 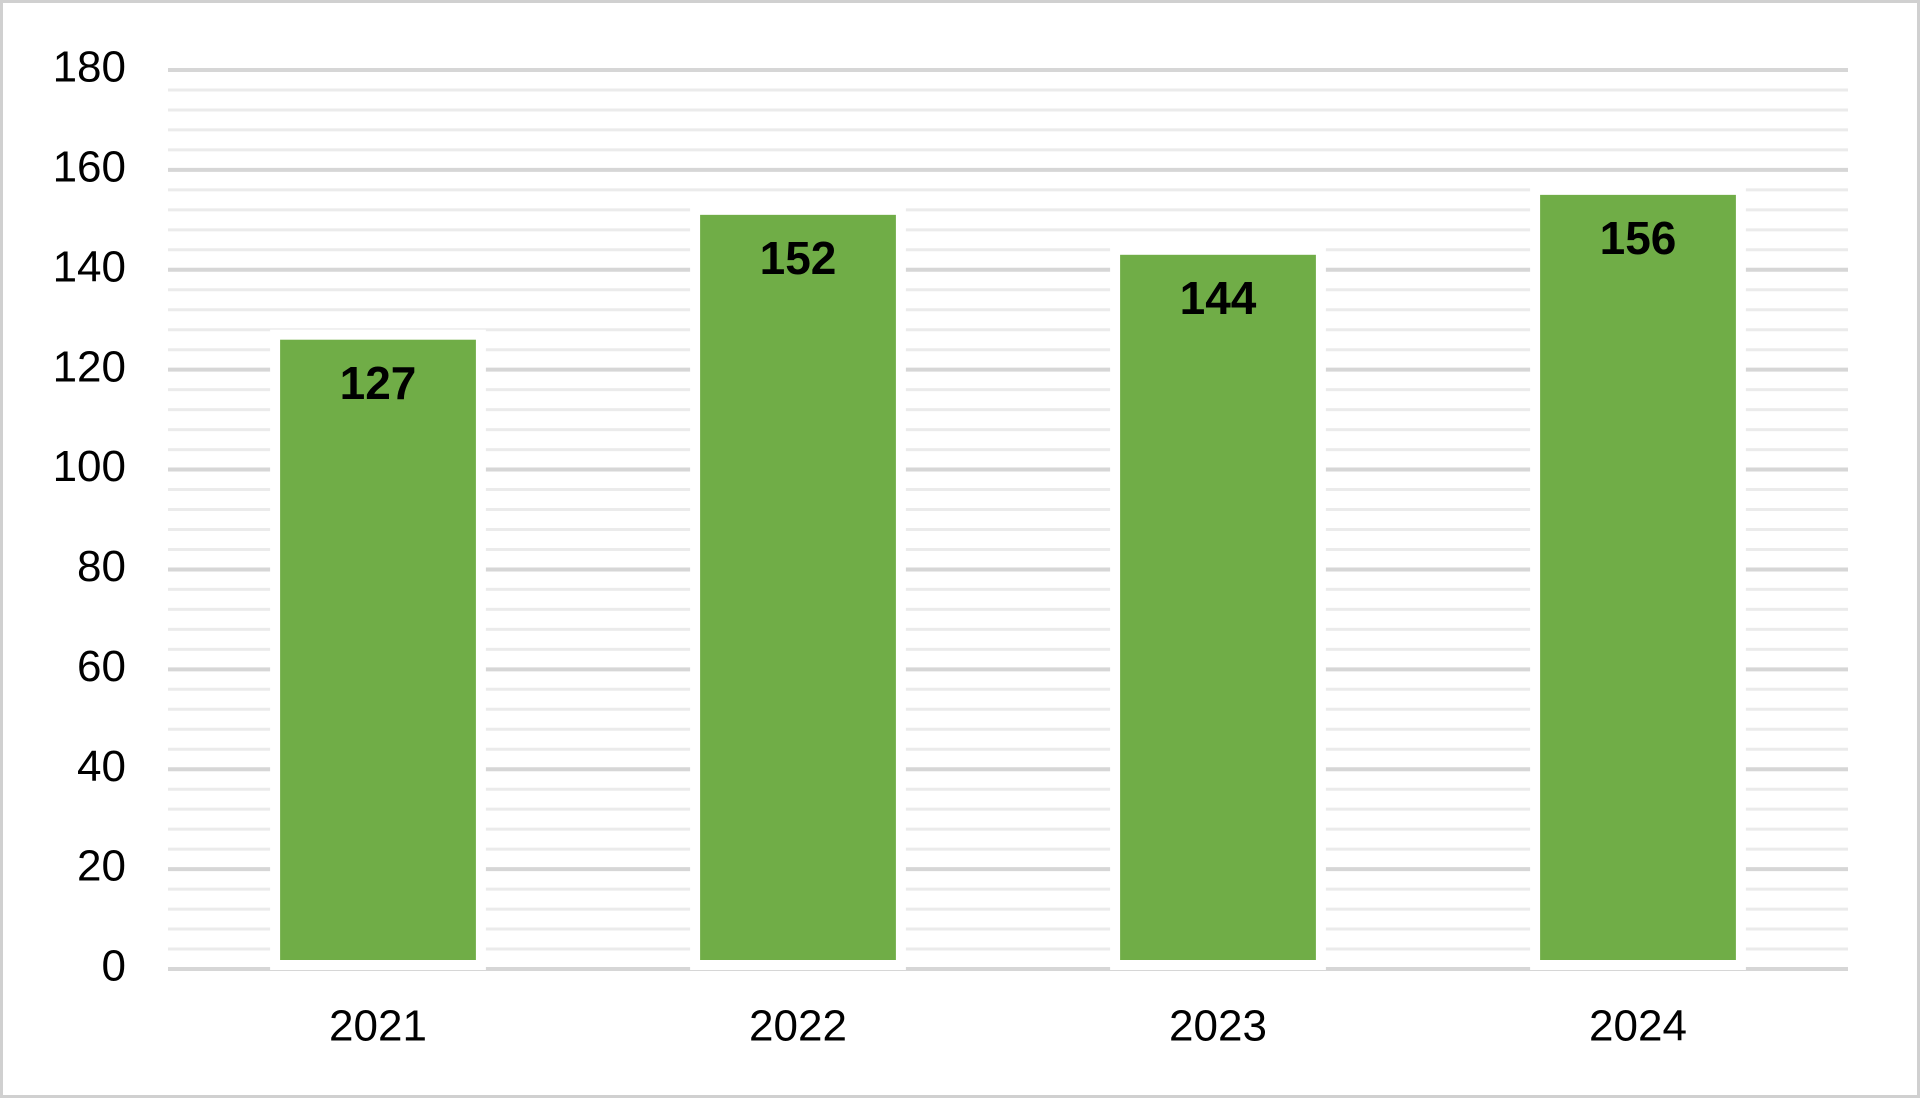 I want to click on y-tick-label: 60, so click(x=101, y=666).